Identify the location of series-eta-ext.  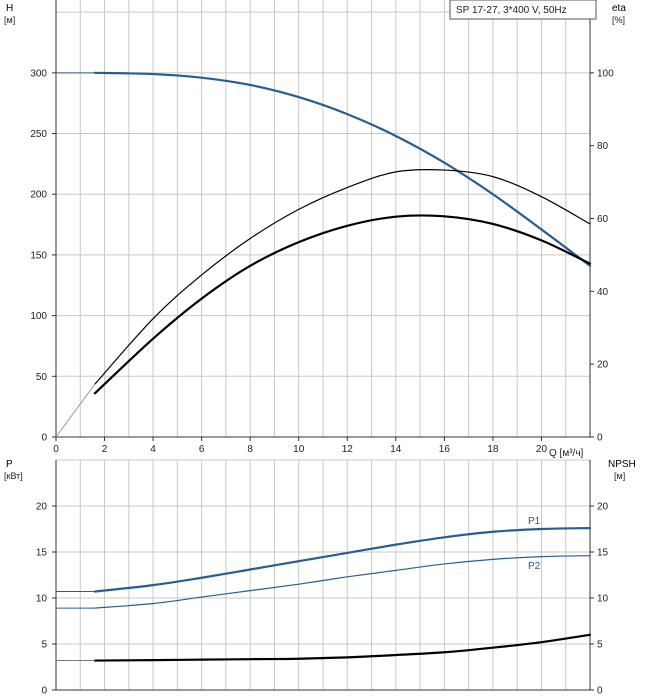
(75, 410).